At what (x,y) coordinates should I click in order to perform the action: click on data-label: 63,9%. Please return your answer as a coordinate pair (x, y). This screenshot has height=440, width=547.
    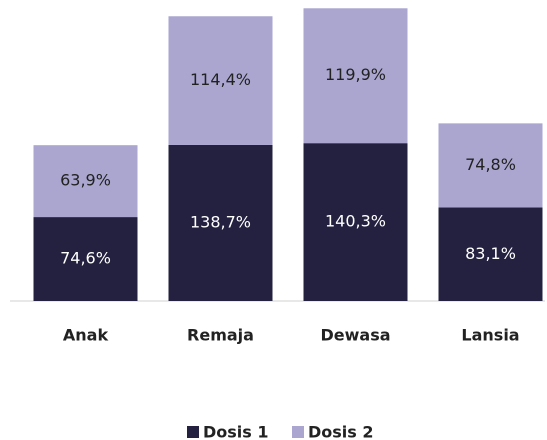
    Looking at the image, I should click on (85, 180).